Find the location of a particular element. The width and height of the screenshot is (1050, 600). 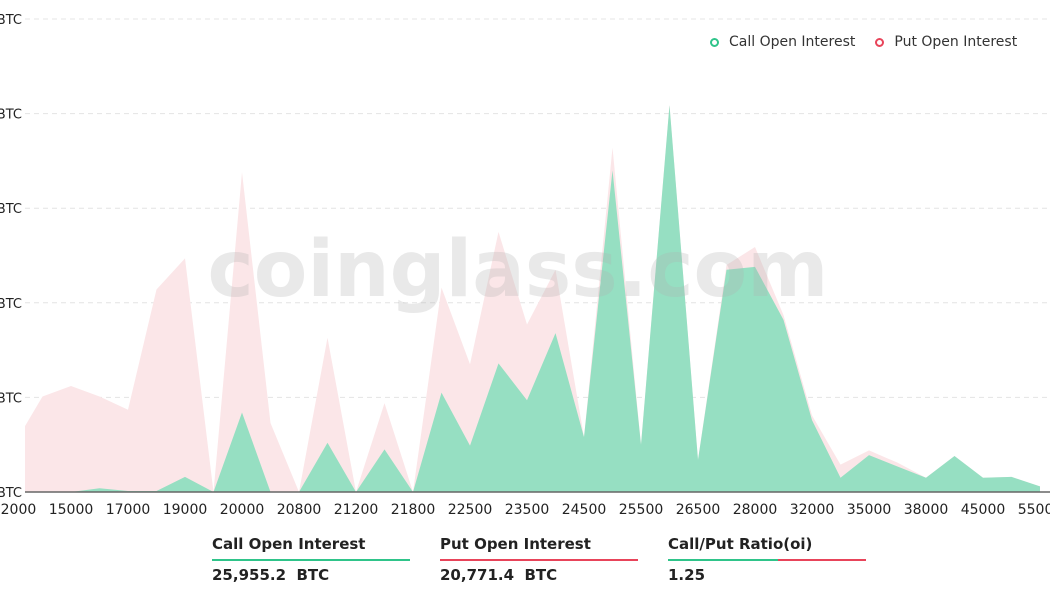

x-tick-label: 55000 is located at coordinates (1034, 510).